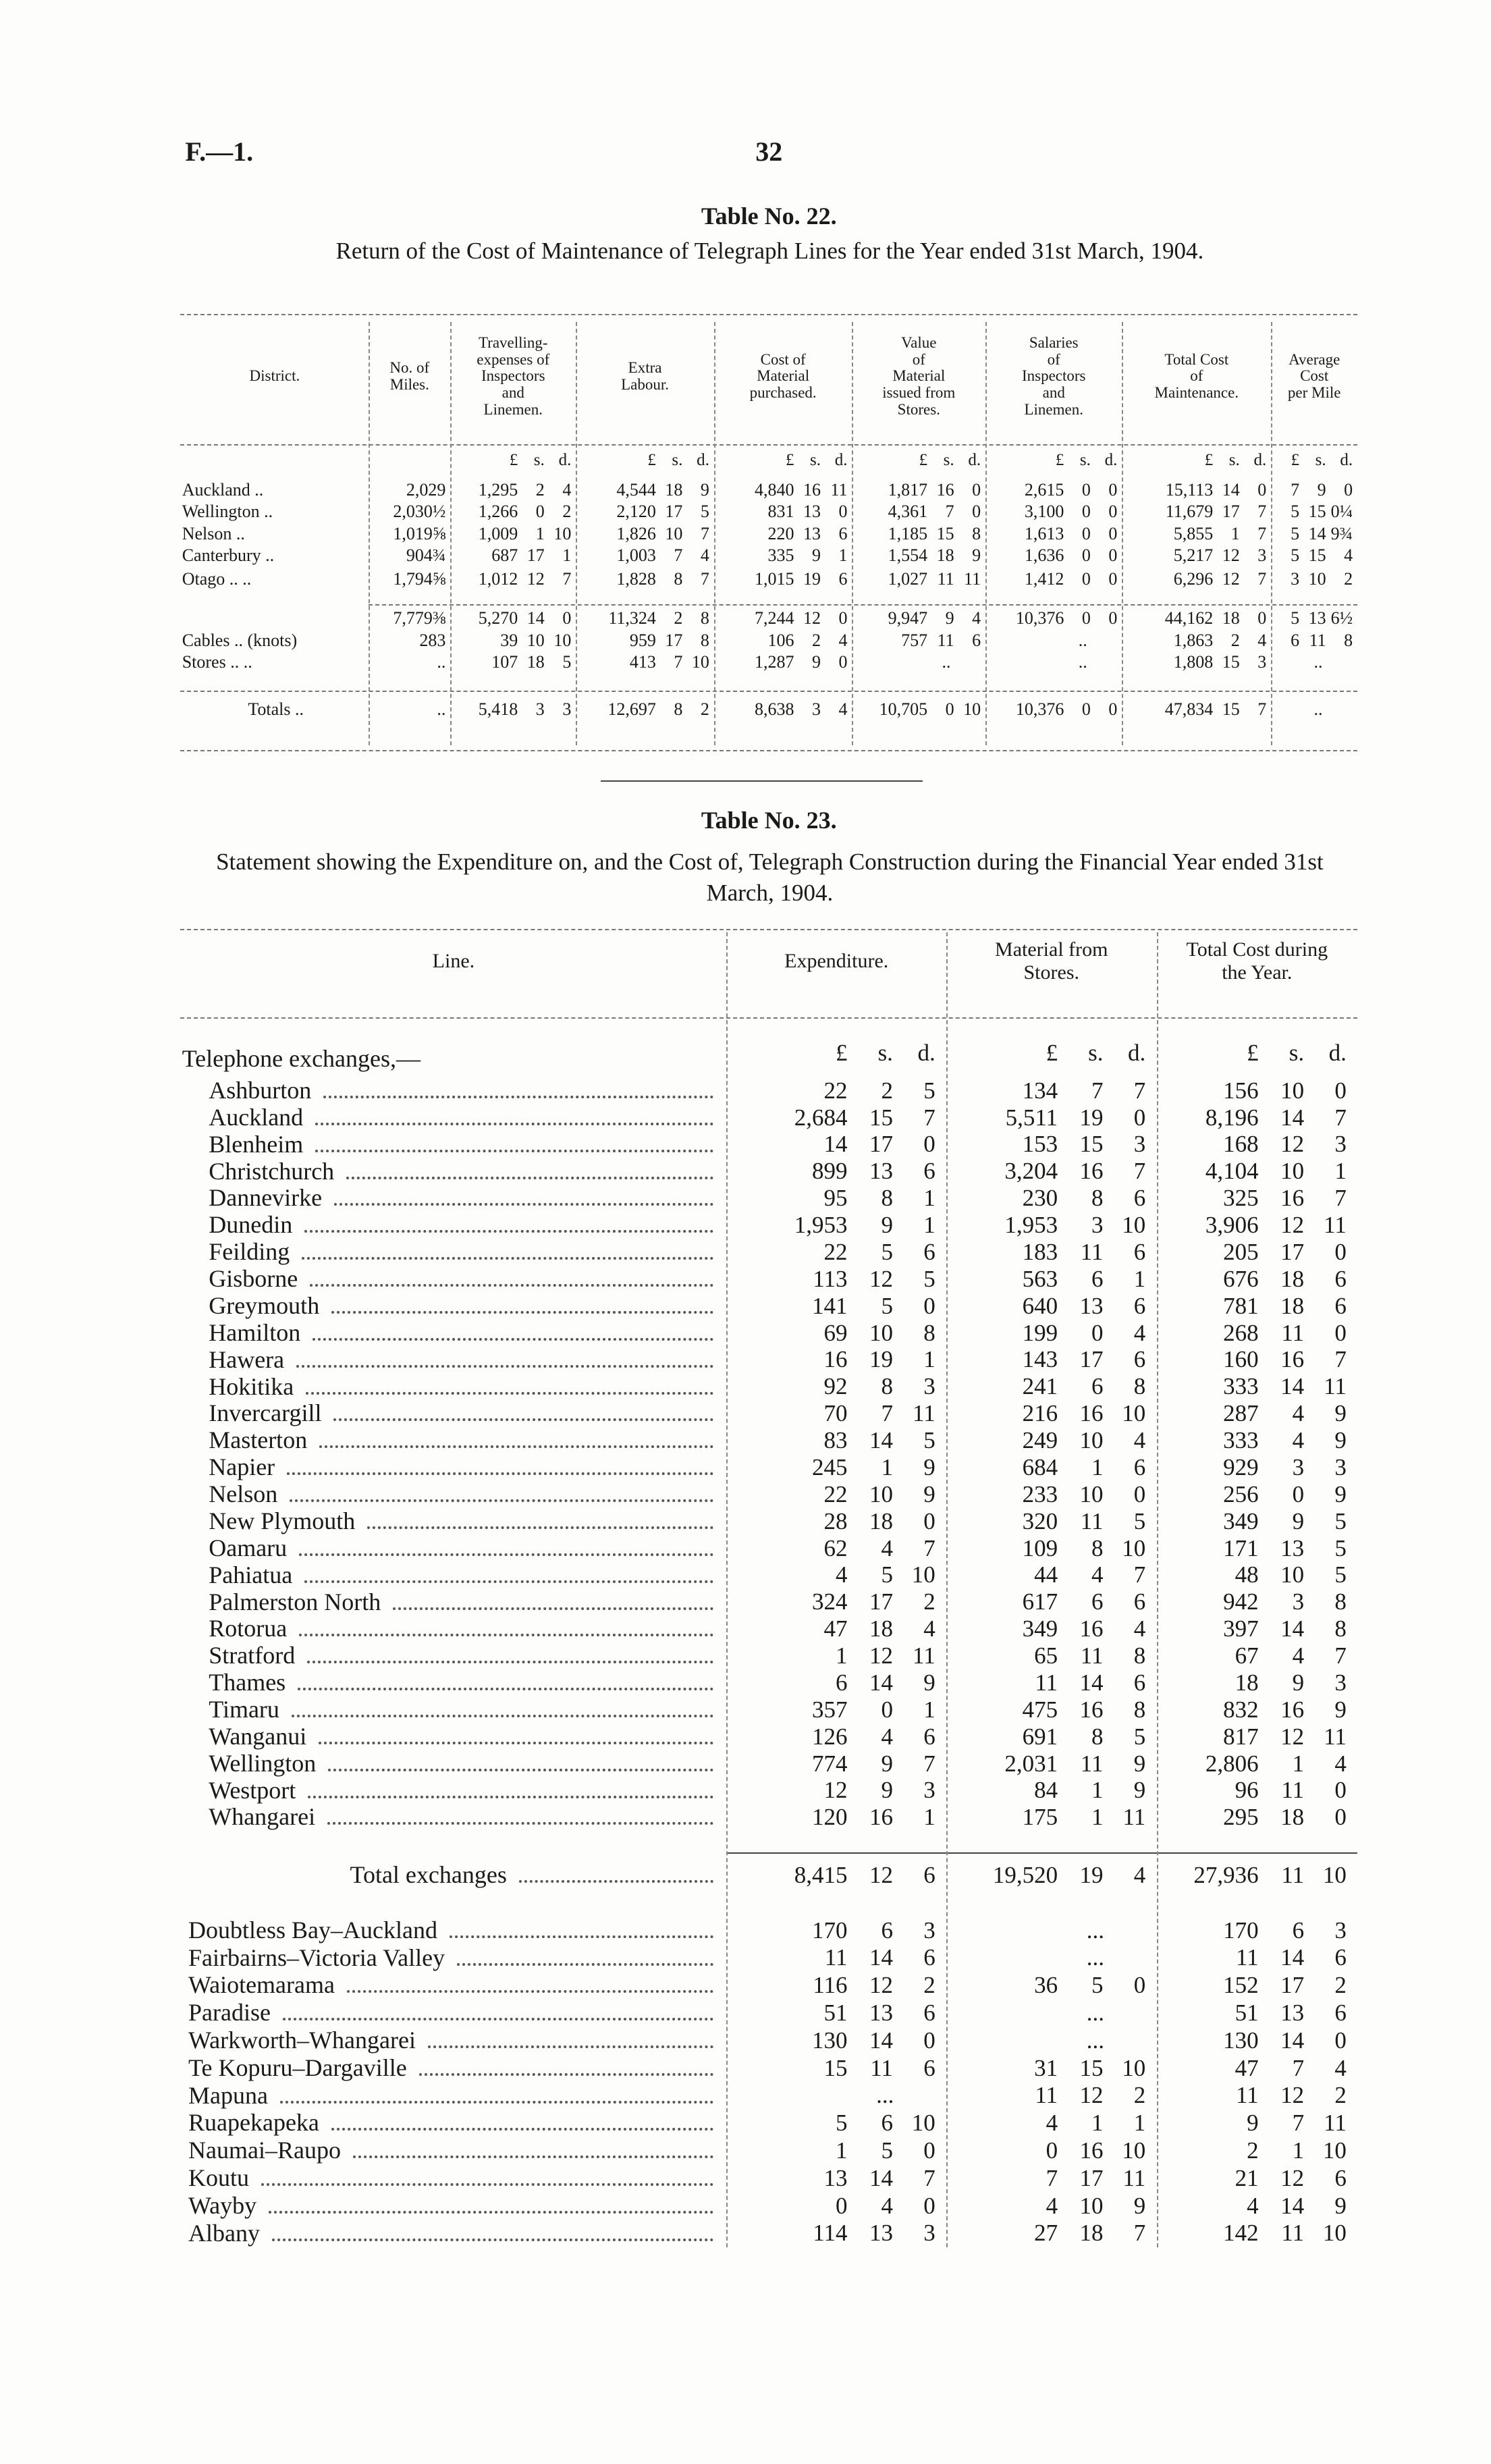 This screenshot has height=2464, width=1491. I want to click on money-cell: 175, so click(1040, 1817).